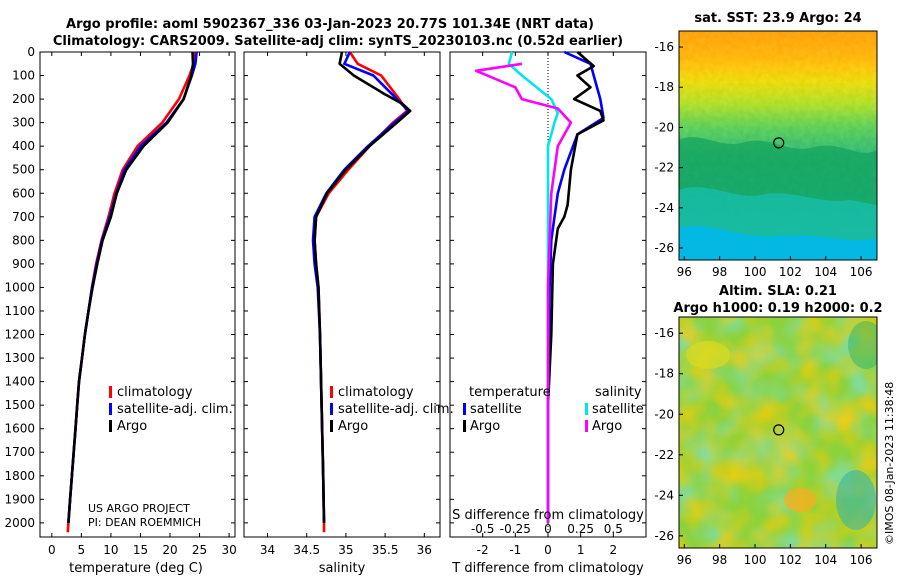  What do you see at coordinates (889, 463) in the screenshot?
I see `imos-timestamp: ©IMOS 08-Jan-2023 11:38:48` at bounding box center [889, 463].